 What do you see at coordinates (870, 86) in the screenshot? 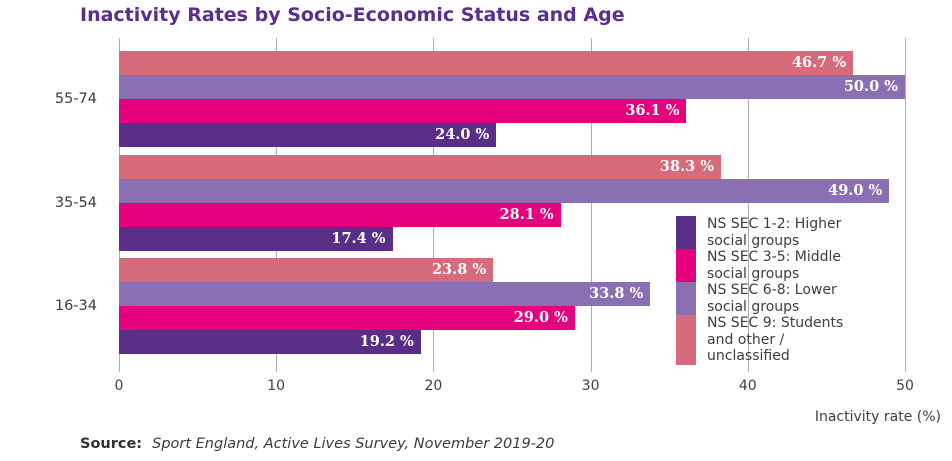
I see `bar-value-label: 50.0 %` at bounding box center [870, 86].